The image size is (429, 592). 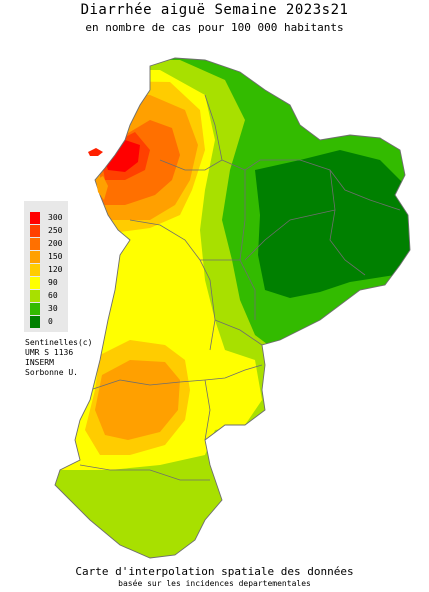 I want to click on credit-line: INSERM, so click(x=39, y=362).